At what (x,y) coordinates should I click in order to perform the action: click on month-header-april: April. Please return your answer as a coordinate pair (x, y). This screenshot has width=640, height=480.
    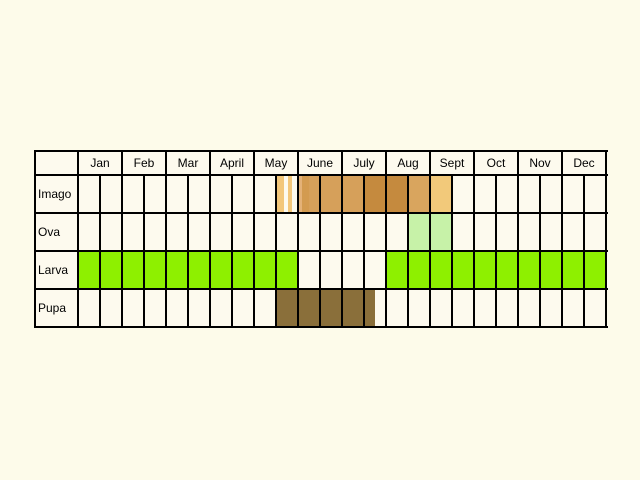
    Looking at the image, I should click on (231, 162).